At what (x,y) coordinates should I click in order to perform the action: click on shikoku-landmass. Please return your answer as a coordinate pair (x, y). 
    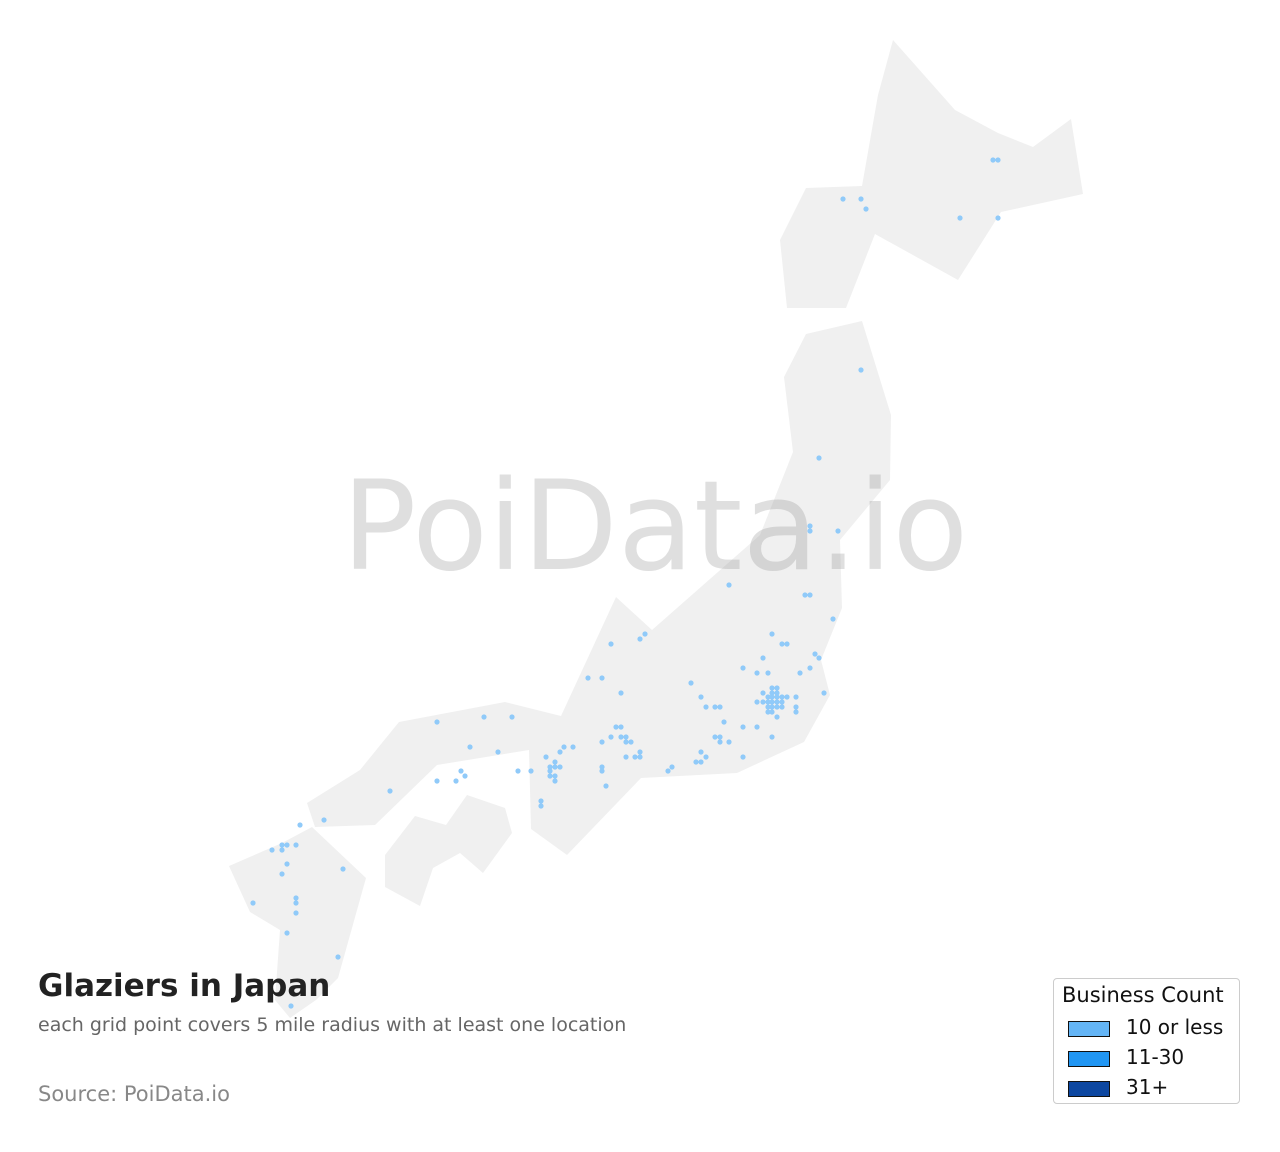
    Looking at the image, I should click on (448, 850).